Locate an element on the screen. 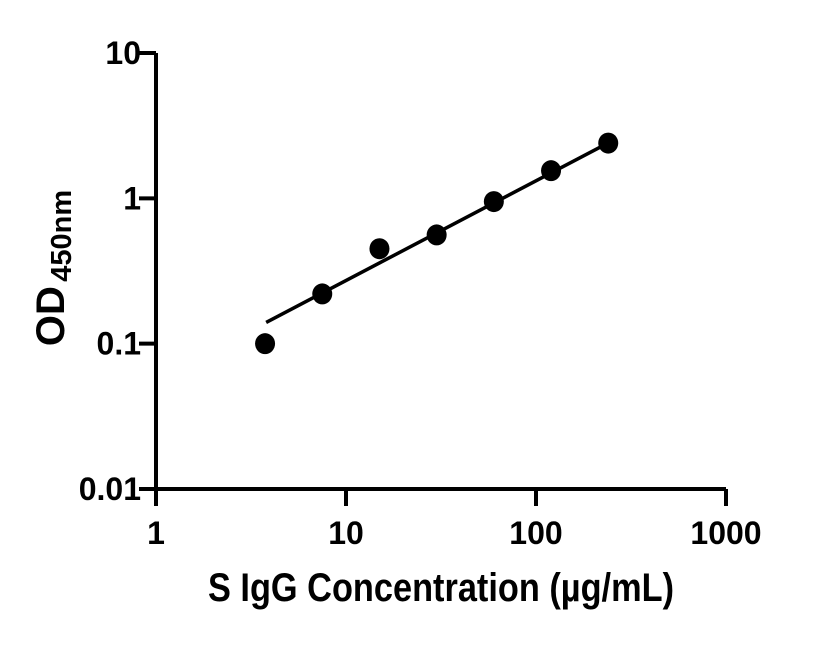 The image size is (816, 645). x-axis-title: S IgG Concentration (µg/mL) is located at coordinates (441, 588).